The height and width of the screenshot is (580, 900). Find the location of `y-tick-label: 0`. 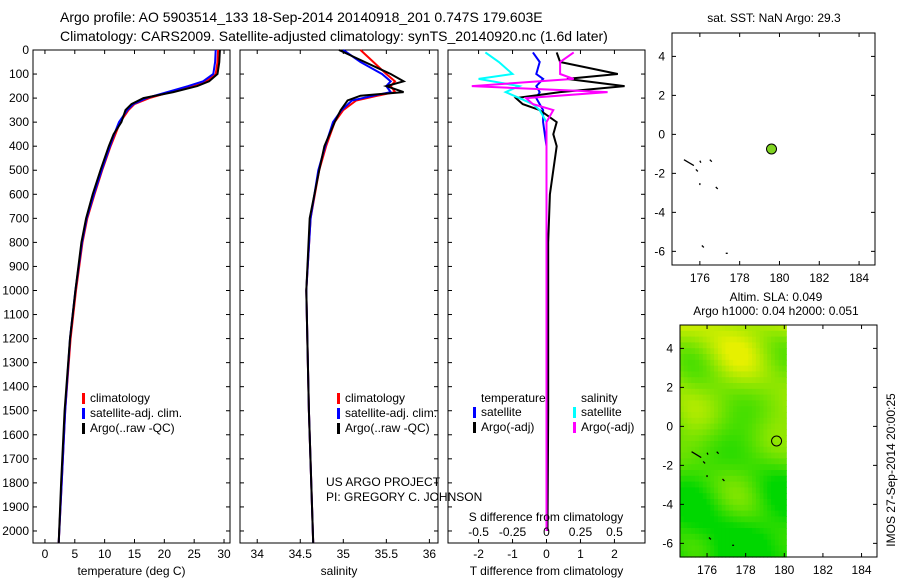

y-tick-label: 0 is located at coordinates (669, 426).